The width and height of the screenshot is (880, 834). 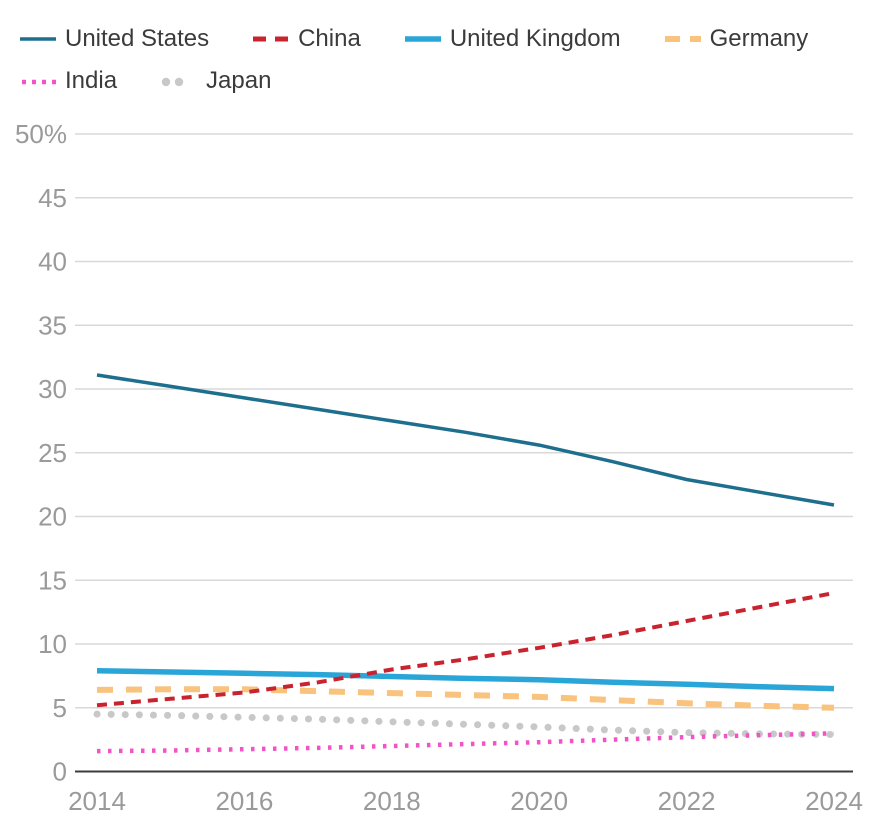 I want to click on legend-item-japan: Japan, so click(x=216, y=81).